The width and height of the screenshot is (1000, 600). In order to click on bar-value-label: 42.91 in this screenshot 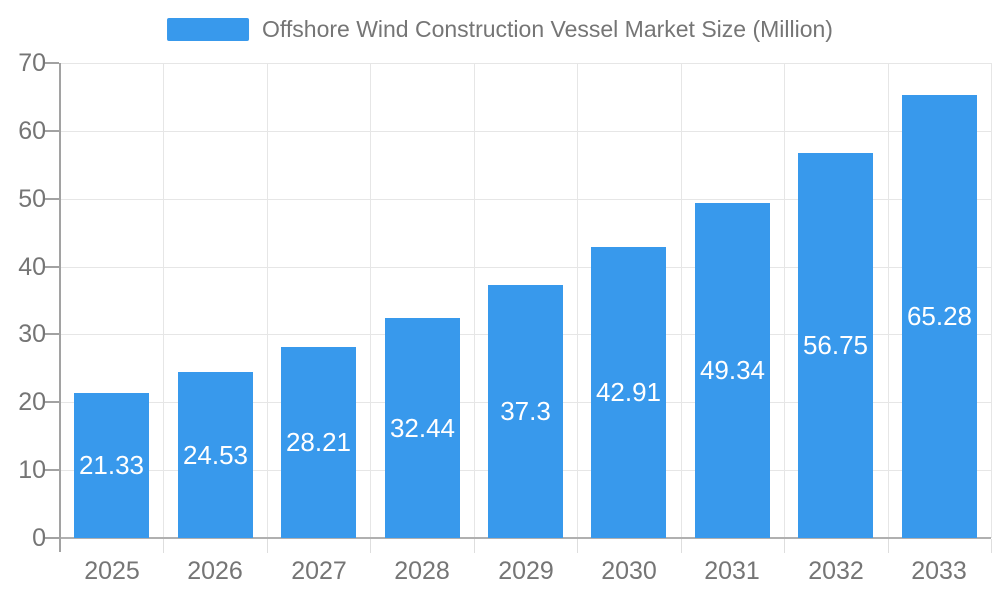, I will do `click(628, 392)`.